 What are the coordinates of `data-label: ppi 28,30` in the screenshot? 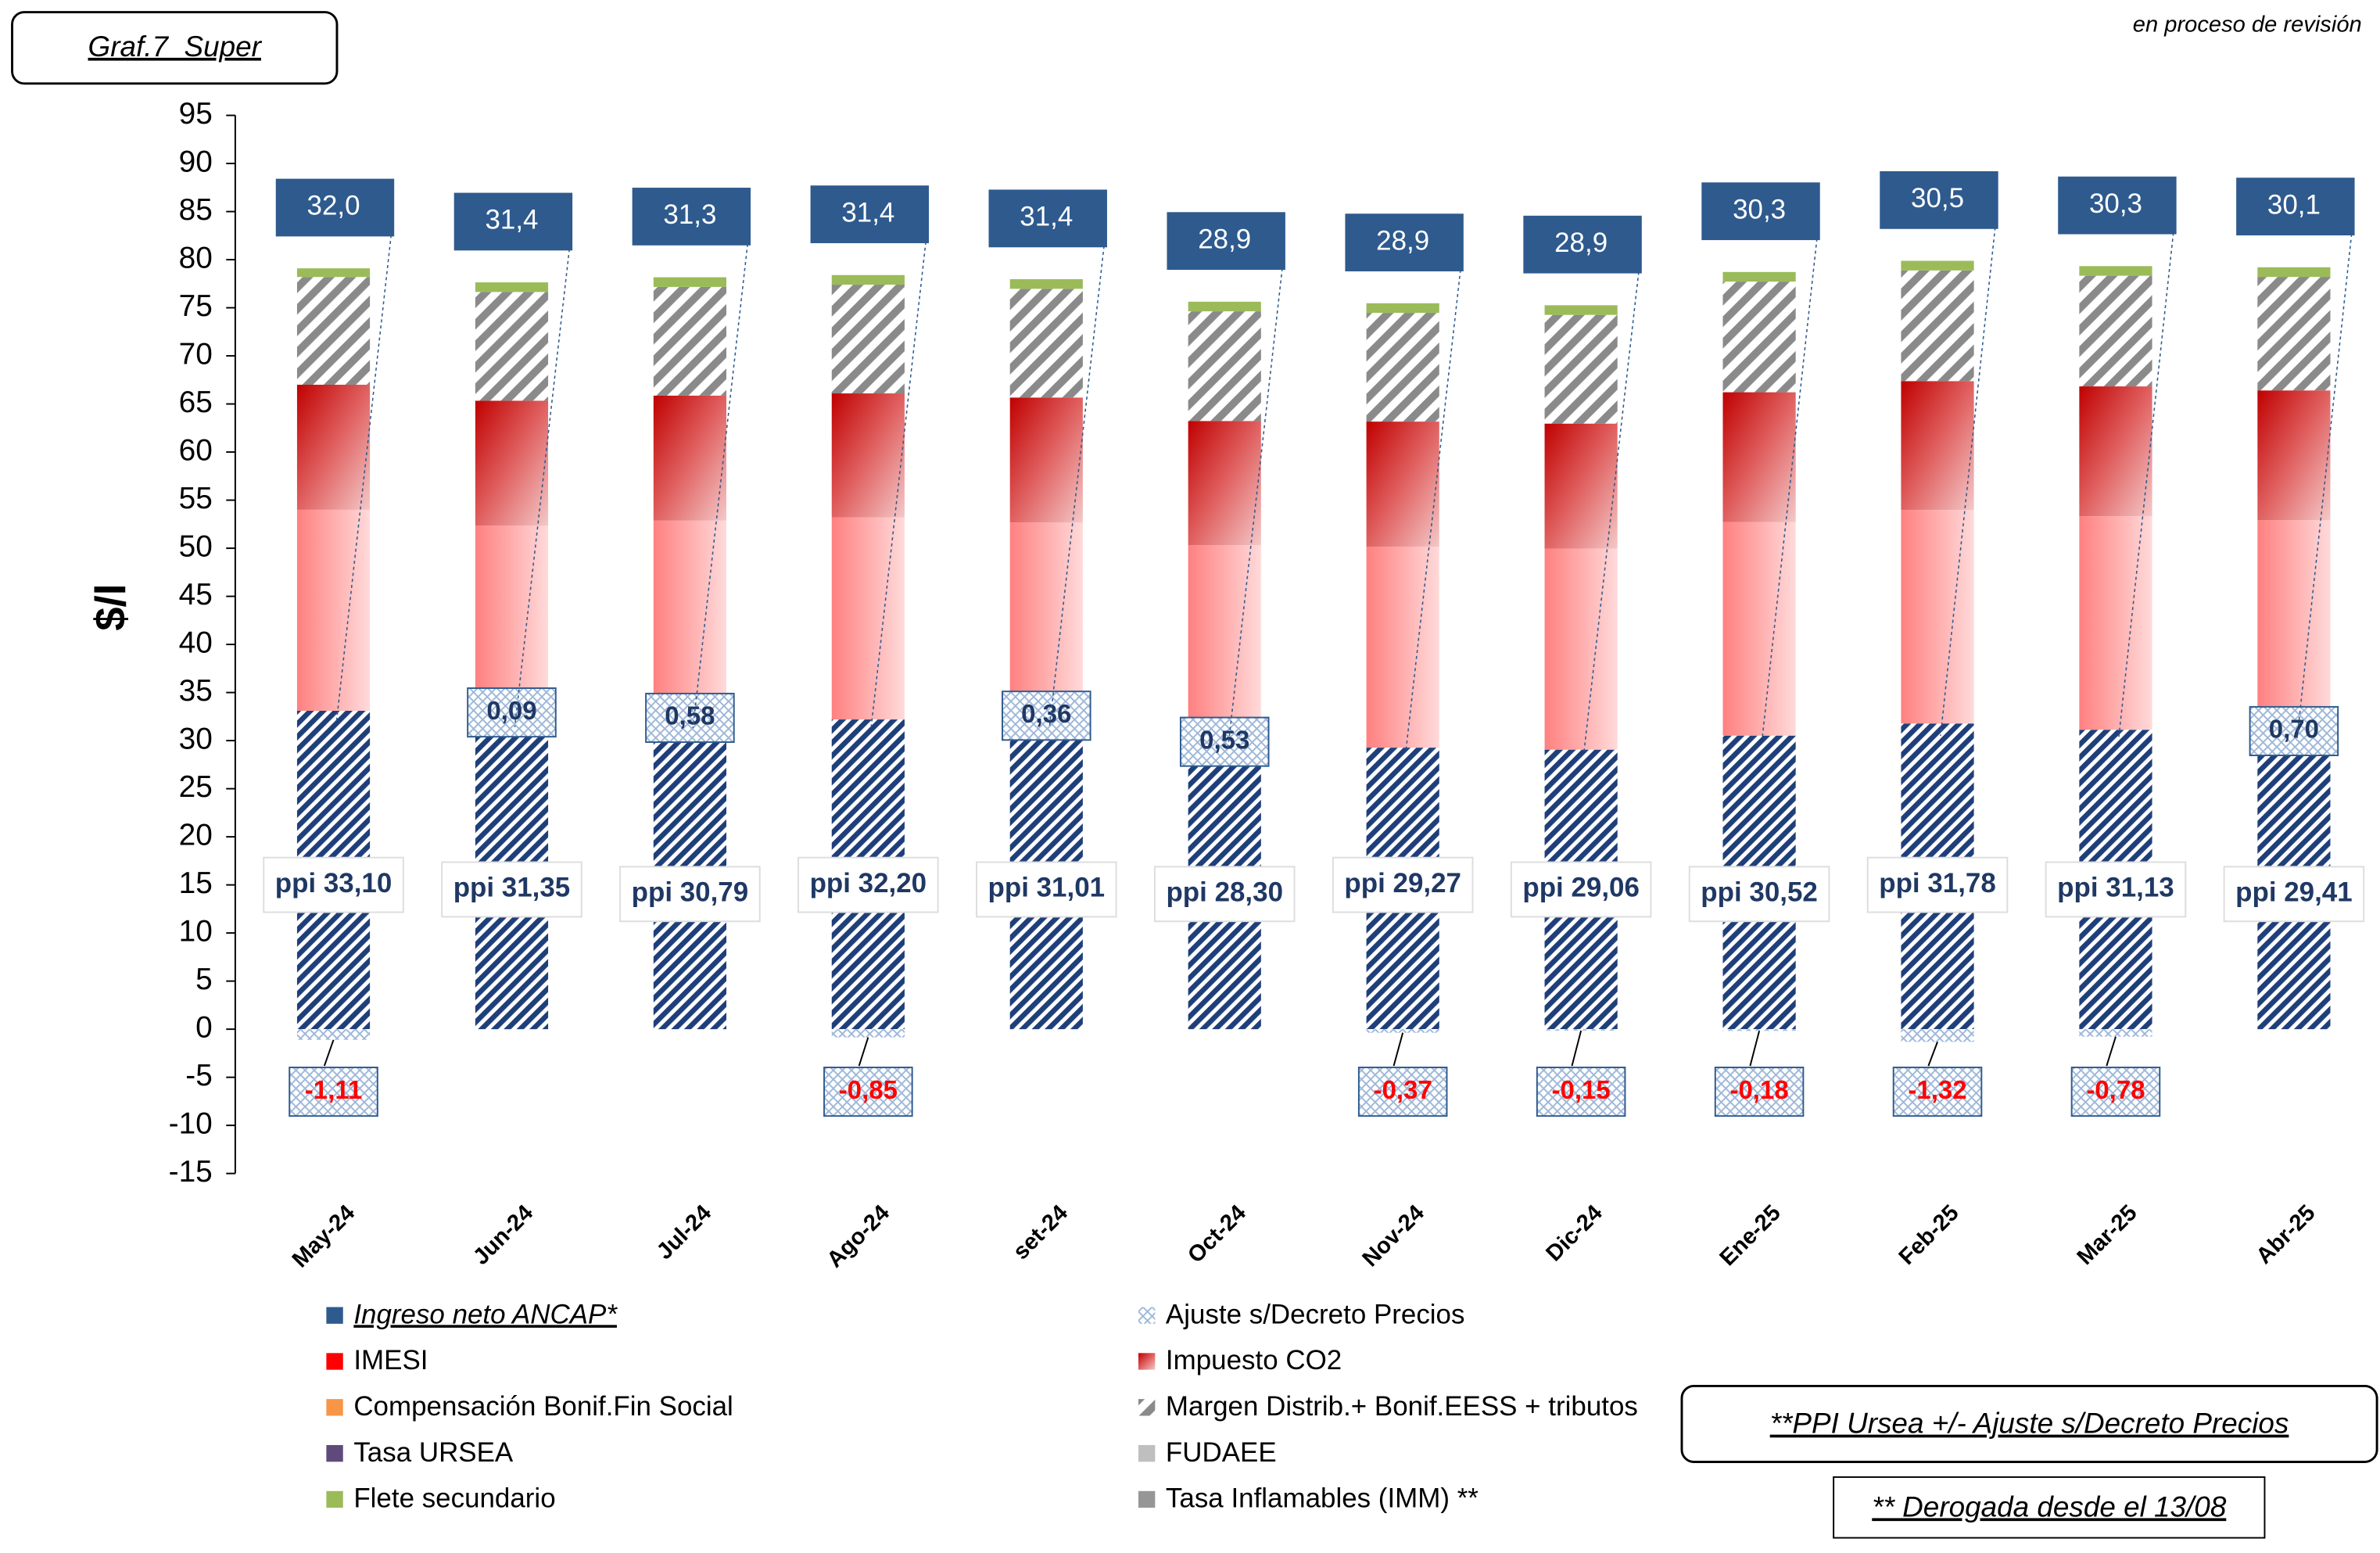 It's located at (1224, 892).